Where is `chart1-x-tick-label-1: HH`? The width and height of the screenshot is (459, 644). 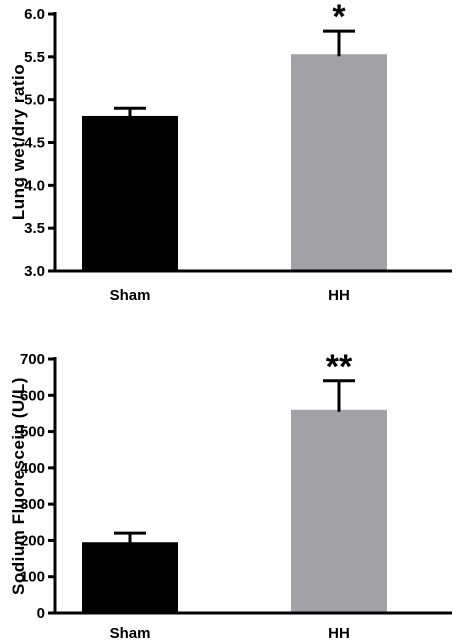 chart1-x-tick-label-1: HH is located at coordinates (339, 295).